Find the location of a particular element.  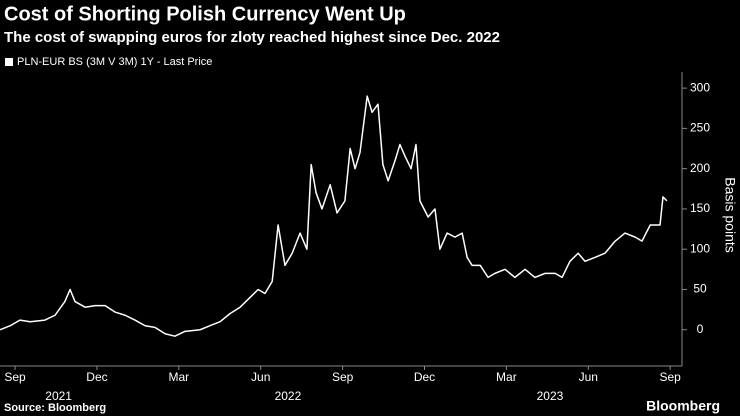

source: Source: Bloomberg is located at coordinates (55, 408).